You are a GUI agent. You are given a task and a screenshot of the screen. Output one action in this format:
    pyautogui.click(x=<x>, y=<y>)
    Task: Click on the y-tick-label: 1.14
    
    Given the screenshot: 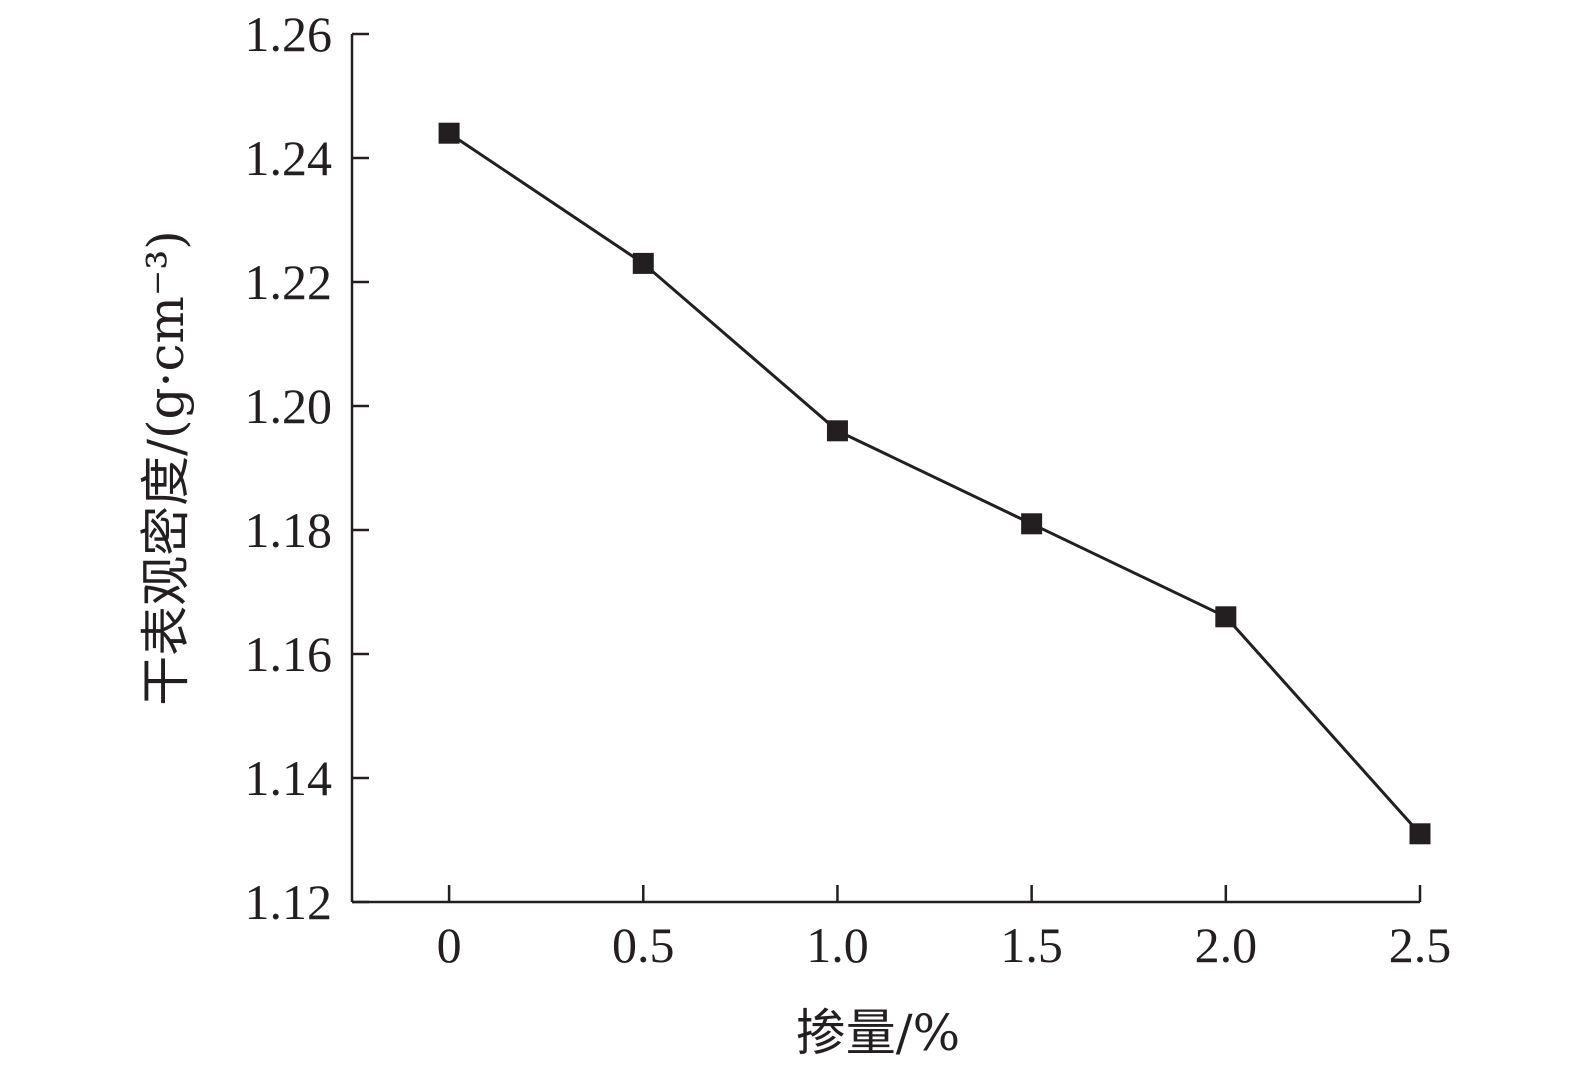 What is the action you would take?
    pyautogui.click(x=289, y=778)
    